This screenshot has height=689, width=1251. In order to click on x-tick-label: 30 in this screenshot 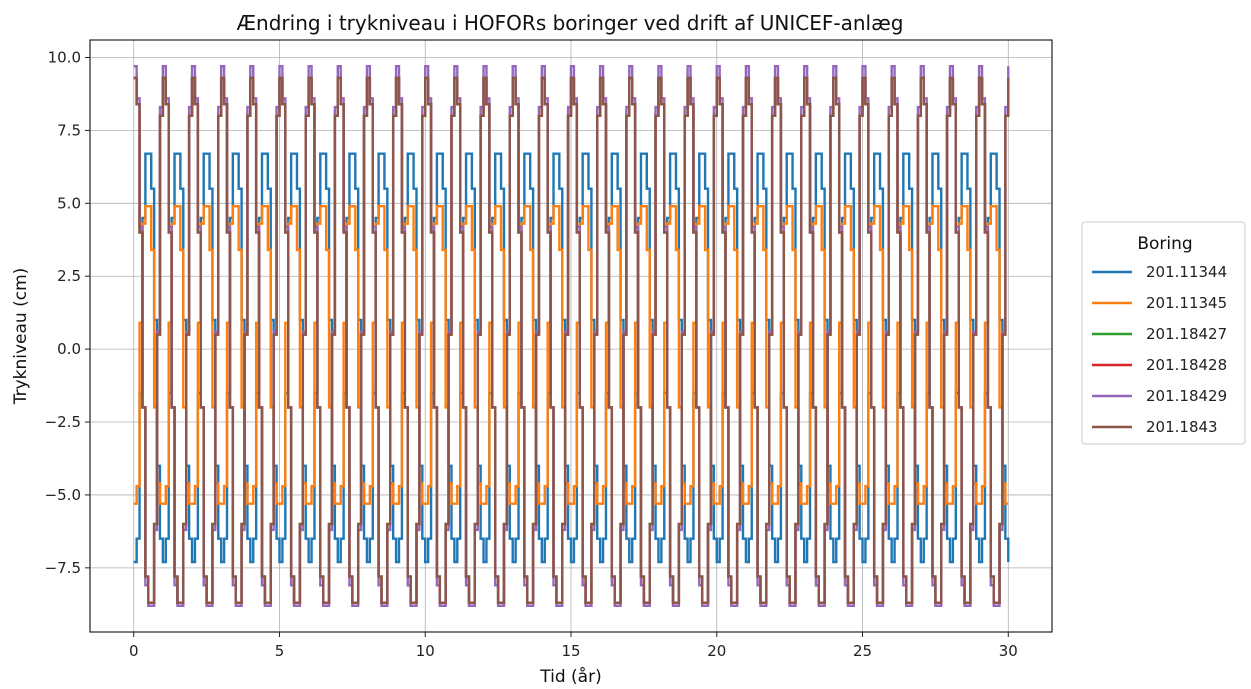, I will do `click(1008, 651)`.